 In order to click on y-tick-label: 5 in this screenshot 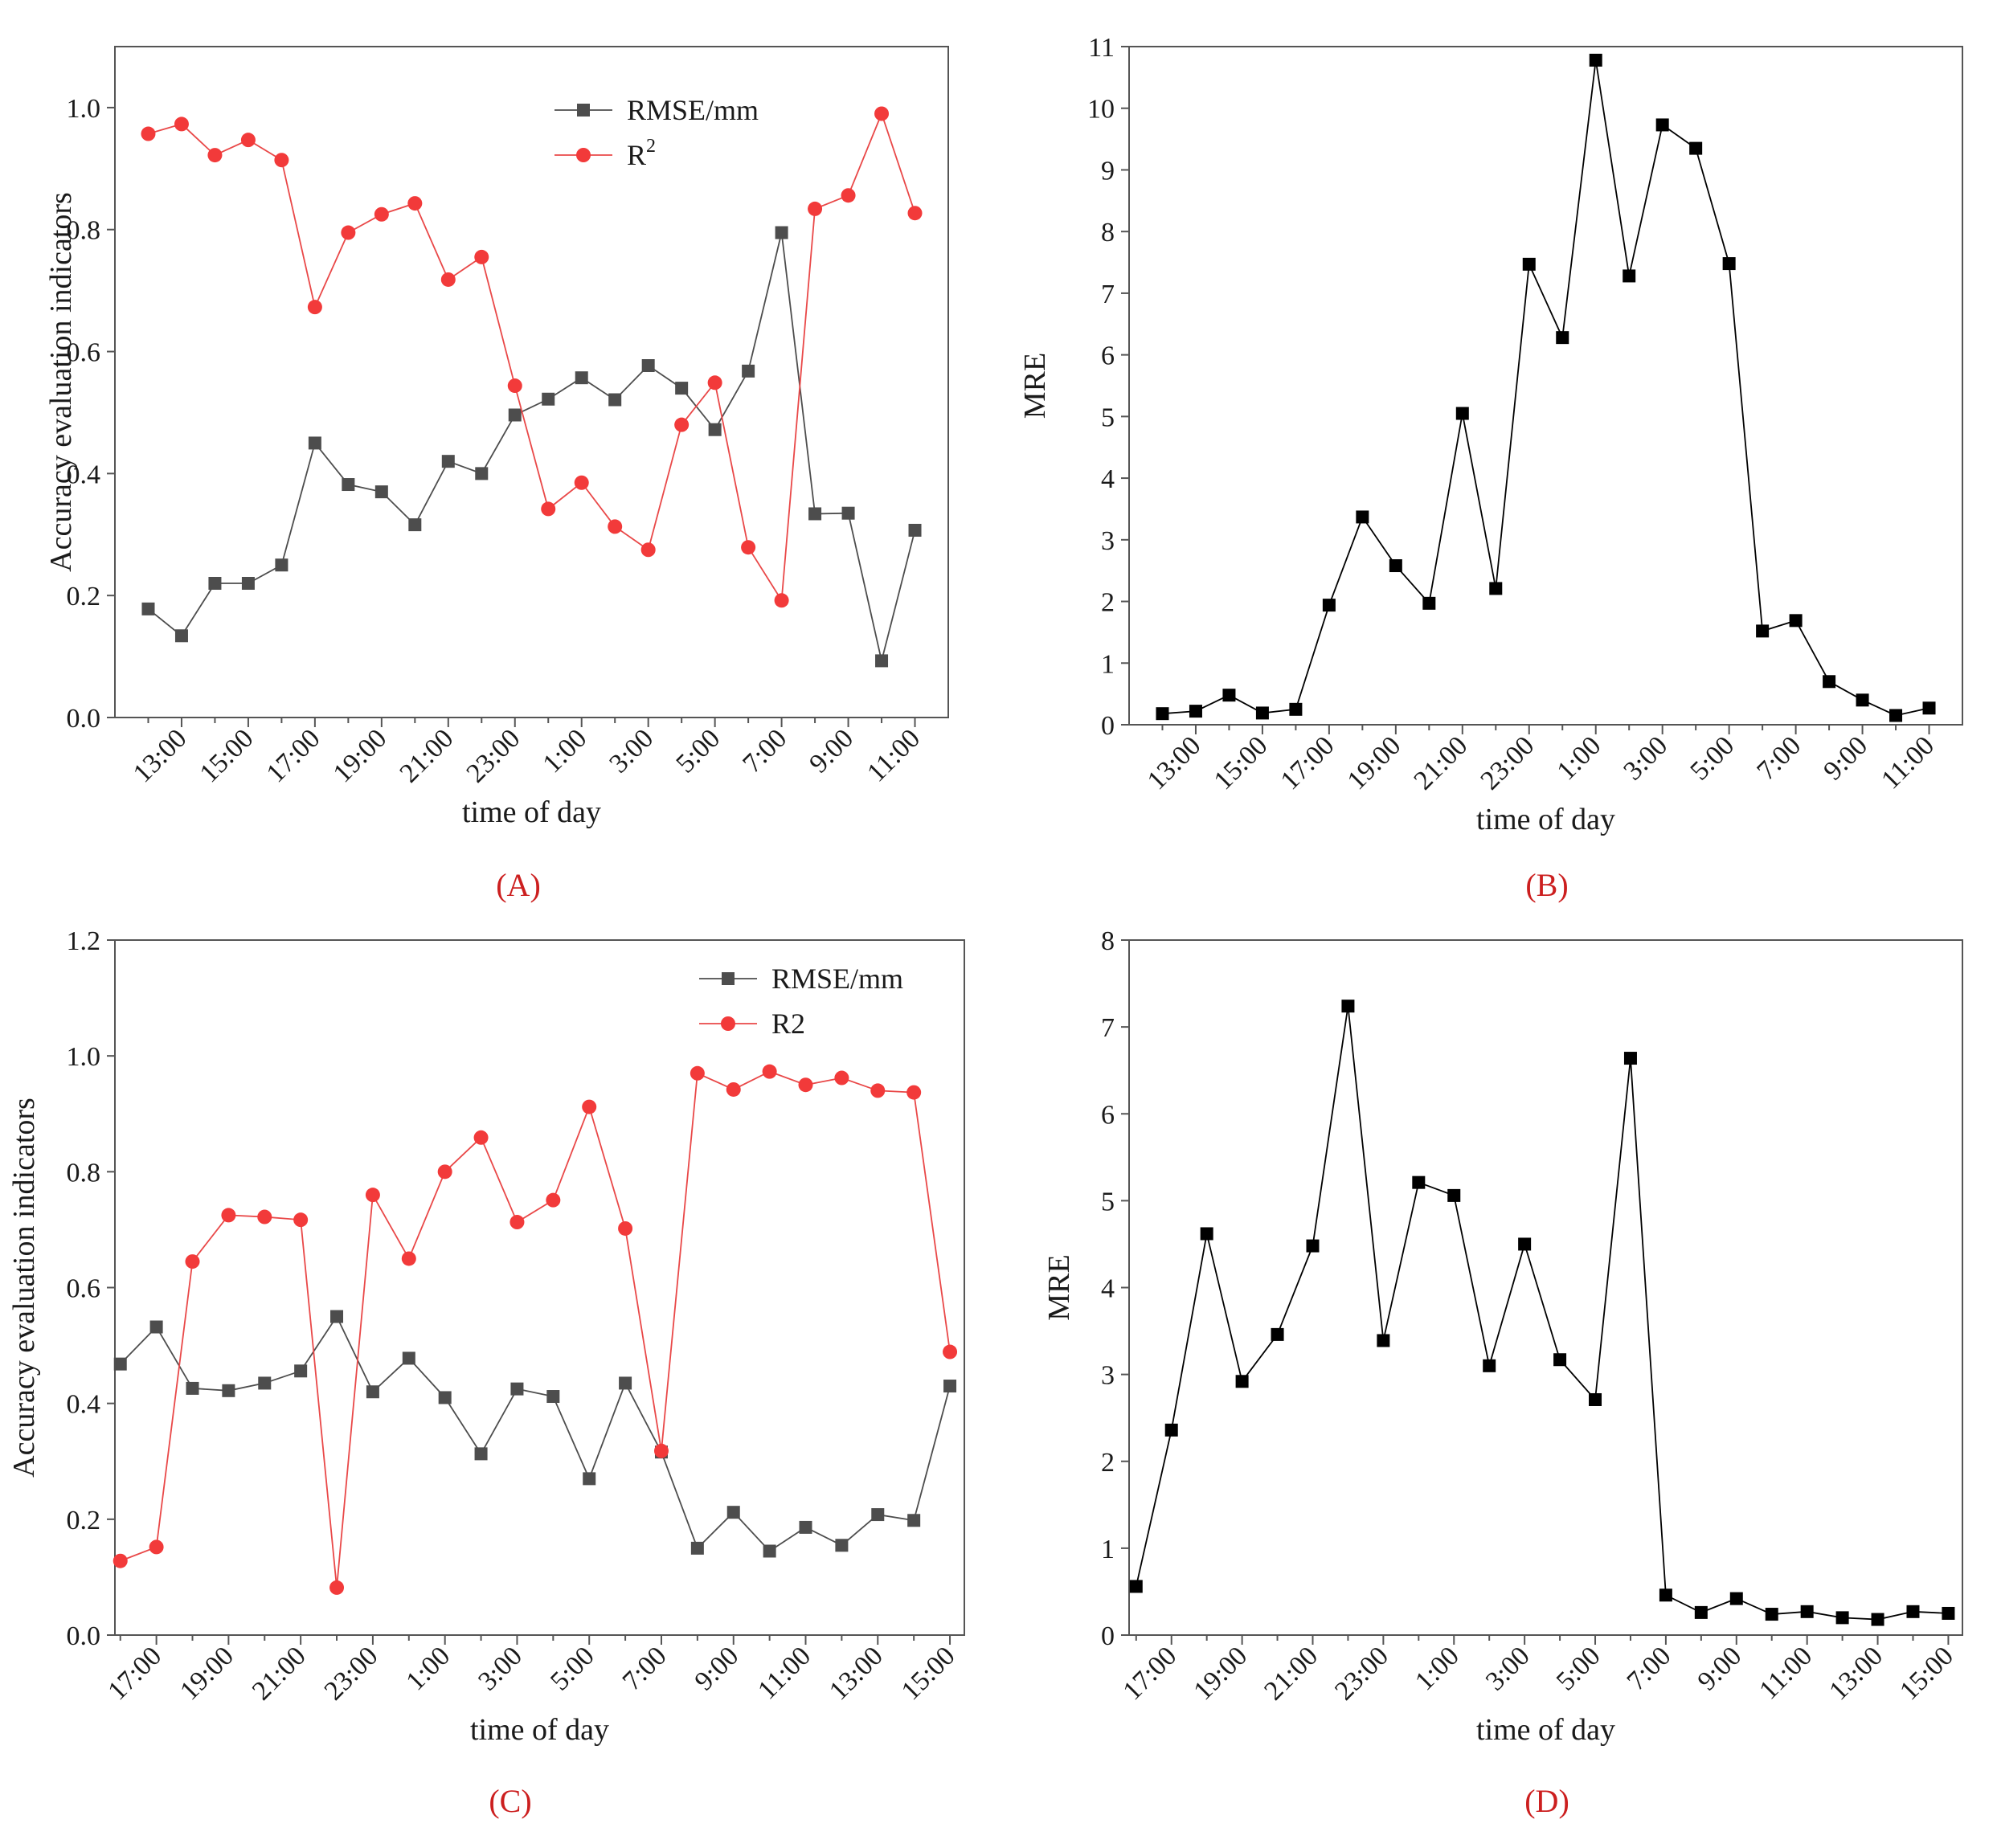, I will do `click(1108, 1201)`.